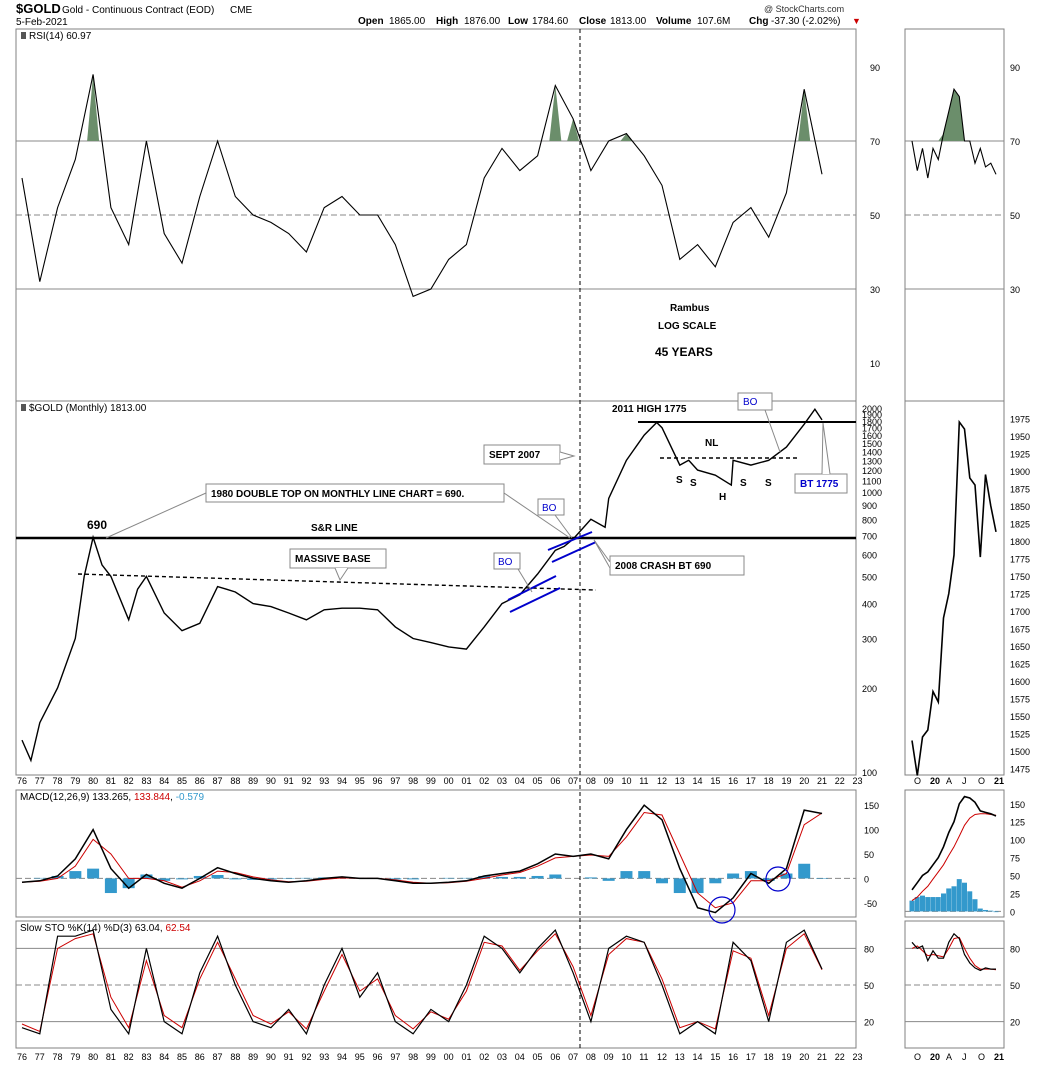  I want to click on year-tick-label: 95, so click(360, 1057).